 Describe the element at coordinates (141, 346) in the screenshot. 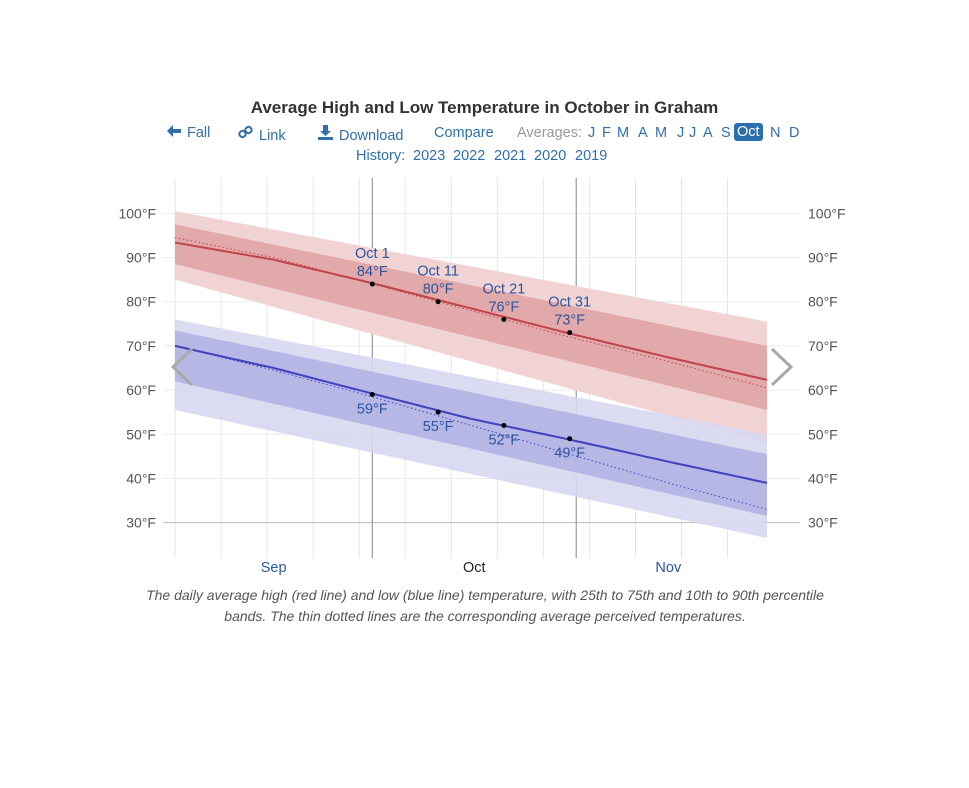

I see `y-tick-label-left: 70°F` at that location.